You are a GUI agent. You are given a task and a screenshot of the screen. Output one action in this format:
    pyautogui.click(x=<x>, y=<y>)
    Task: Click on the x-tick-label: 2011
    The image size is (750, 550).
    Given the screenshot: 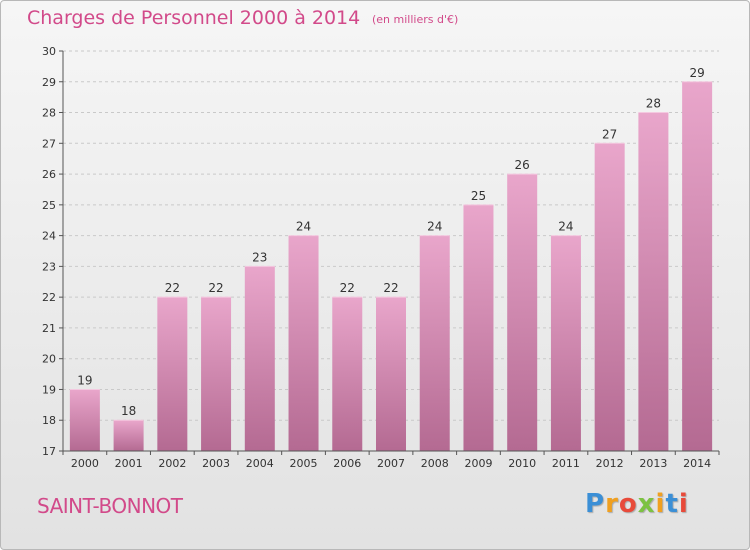 What is the action you would take?
    pyautogui.click(x=566, y=463)
    